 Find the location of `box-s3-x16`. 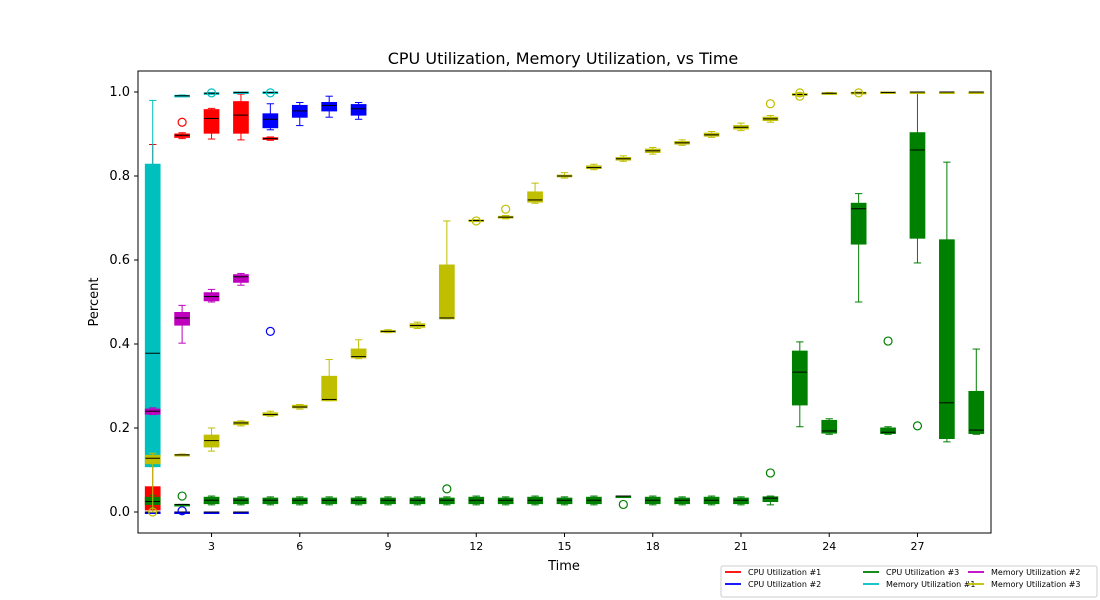

box-s3-x16 is located at coordinates (594, 500).